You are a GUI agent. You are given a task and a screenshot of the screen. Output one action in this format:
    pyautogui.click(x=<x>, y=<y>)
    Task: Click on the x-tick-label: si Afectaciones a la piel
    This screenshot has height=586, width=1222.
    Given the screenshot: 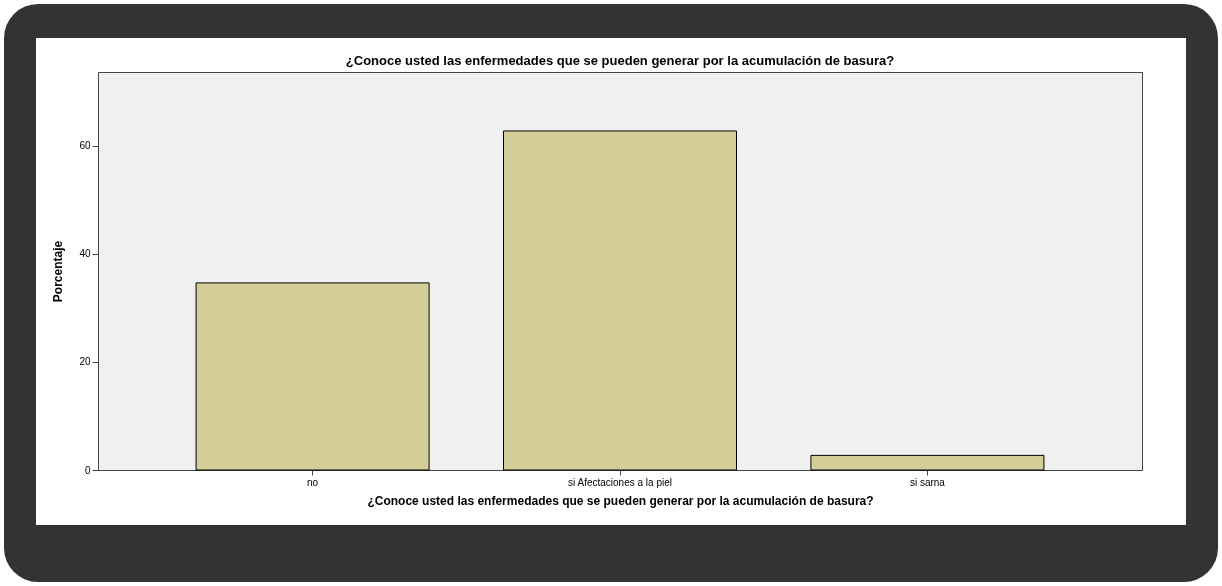 What is the action you would take?
    pyautogui.click(x=620, y=482)
    